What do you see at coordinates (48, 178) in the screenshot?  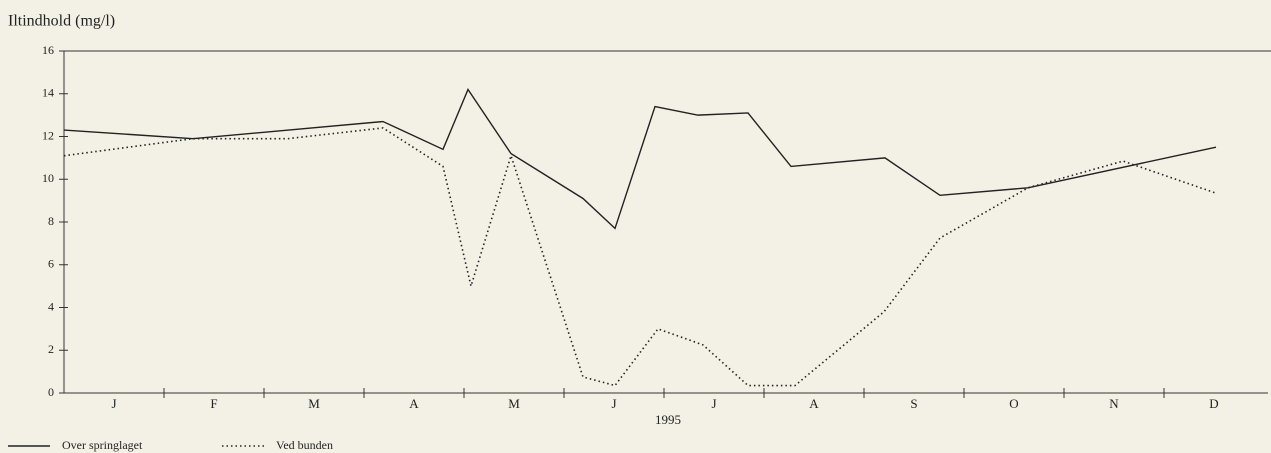 I see `y-tick-label: 10` at bounding box center [48, 178].